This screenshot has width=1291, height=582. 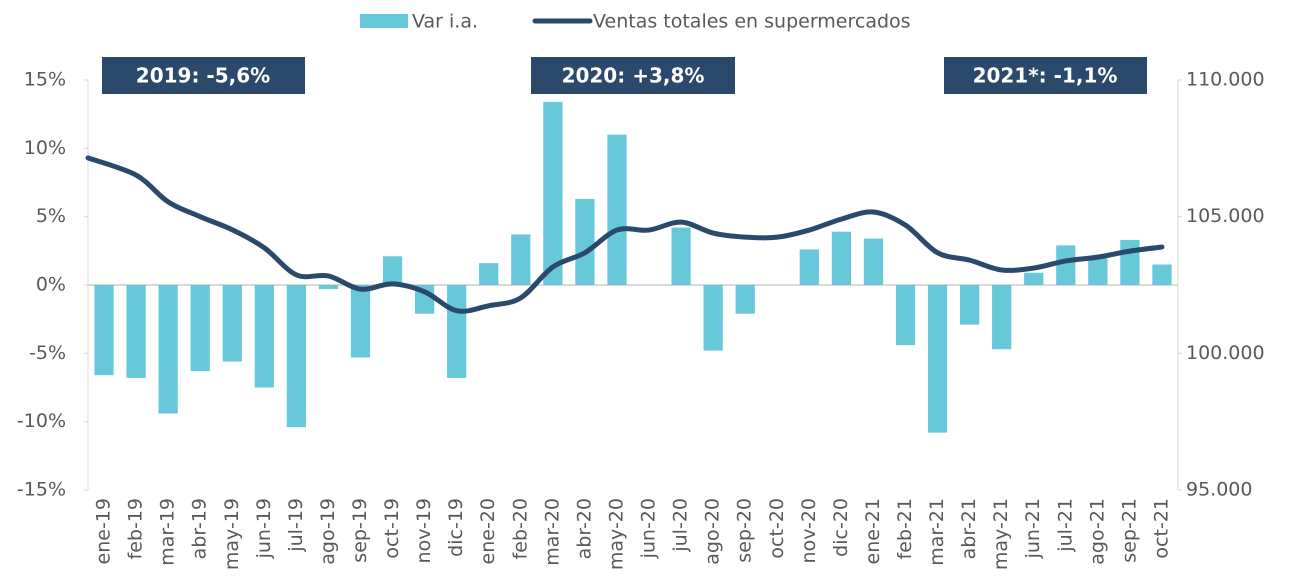 I want to click on x-tick-label: jun-20, so click(x=649, y=528).